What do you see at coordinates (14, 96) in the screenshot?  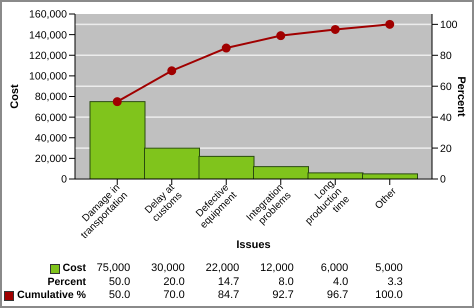 I see `y-axis-title: Cost` at bounding box center [14, 96].